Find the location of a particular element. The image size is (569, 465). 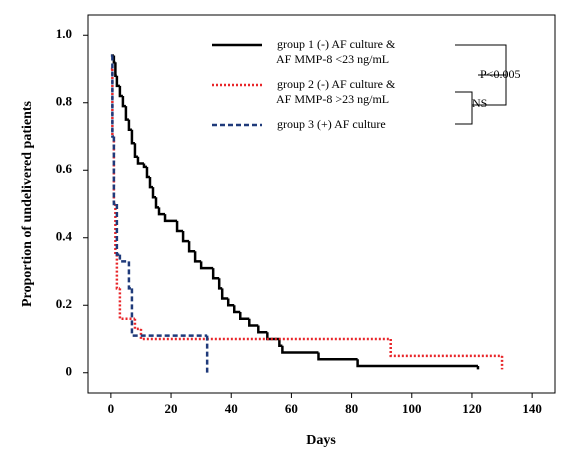

x-tick-label: 80 is located at coordinates (351, 408).